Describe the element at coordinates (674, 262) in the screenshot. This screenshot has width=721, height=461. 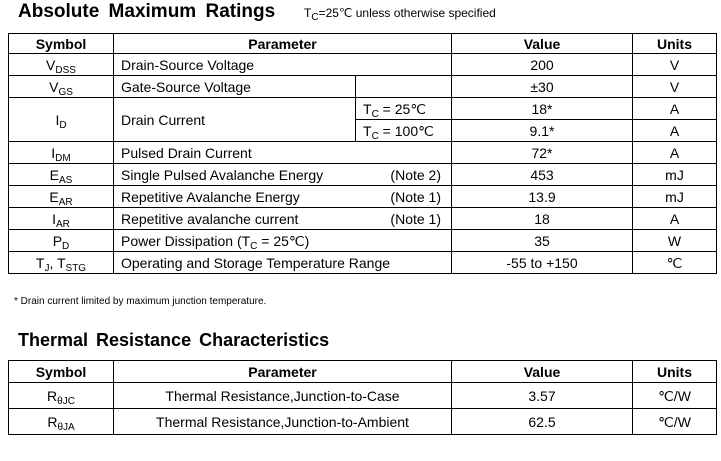
I see `unit-cell: ℃` at that location.